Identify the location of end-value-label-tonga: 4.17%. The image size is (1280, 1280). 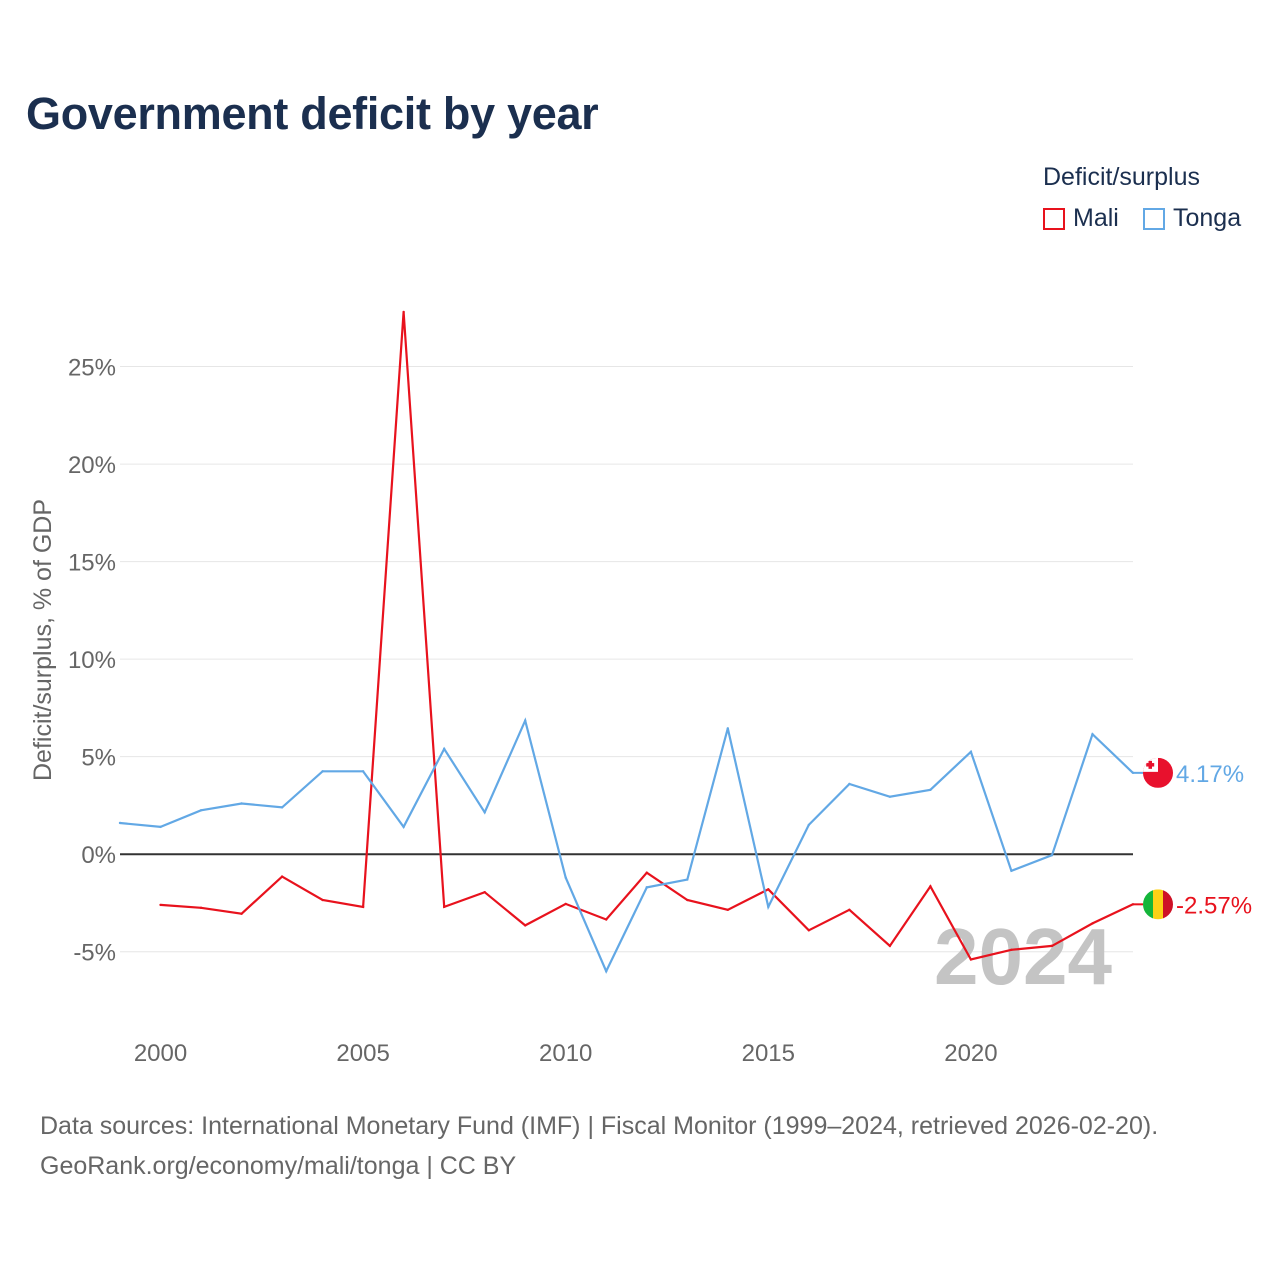
(1210, 774).